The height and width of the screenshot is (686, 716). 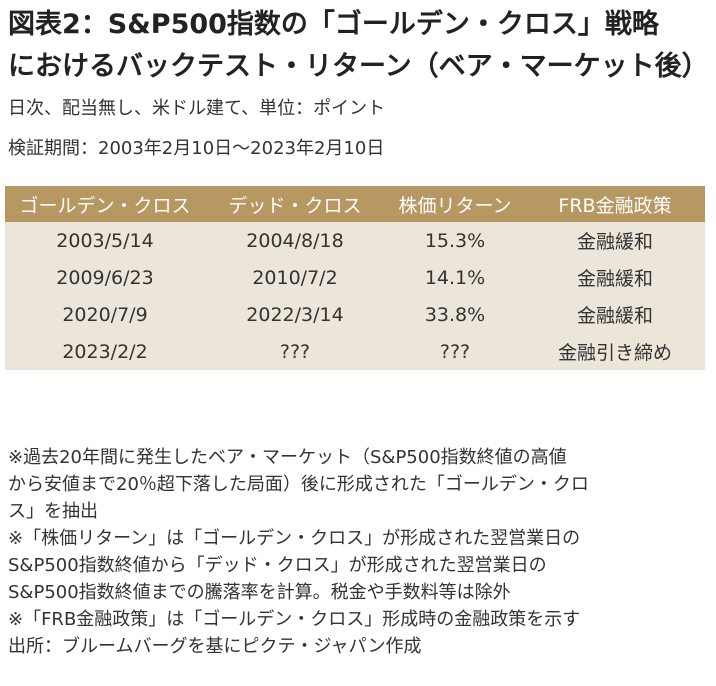 I want to click on cell-return: 33.8%, so click(x=455, y=314).